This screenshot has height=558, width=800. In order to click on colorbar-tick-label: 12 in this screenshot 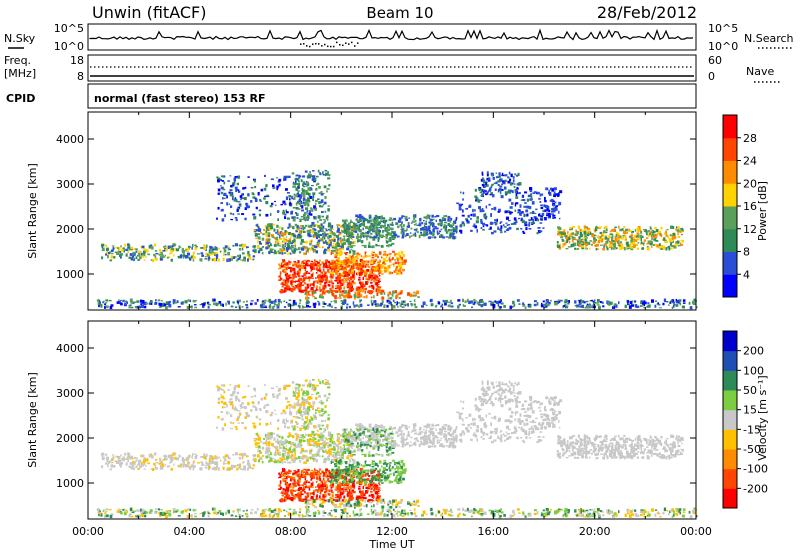, I will do `click(750, 229)`.